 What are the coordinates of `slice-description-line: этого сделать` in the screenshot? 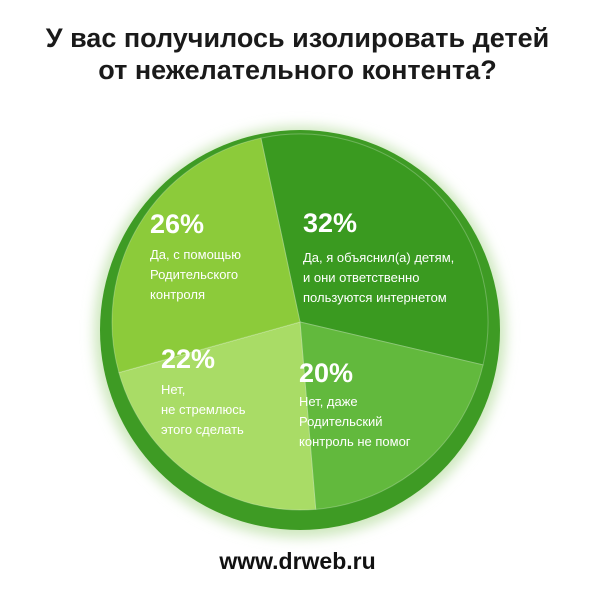 It's located at (202, 429).